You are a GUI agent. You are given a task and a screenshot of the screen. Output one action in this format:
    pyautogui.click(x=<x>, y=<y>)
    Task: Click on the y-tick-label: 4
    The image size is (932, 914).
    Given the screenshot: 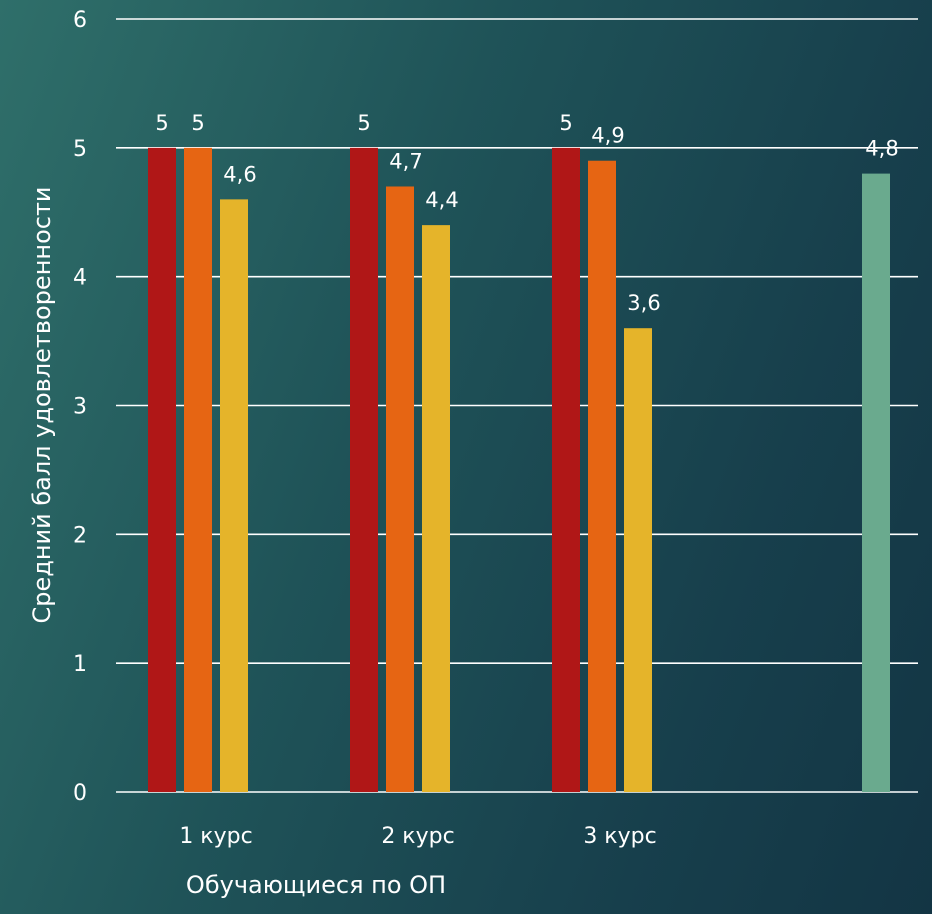 What is the action you would take?
    pyautogui.click(x=80, y=278)
    